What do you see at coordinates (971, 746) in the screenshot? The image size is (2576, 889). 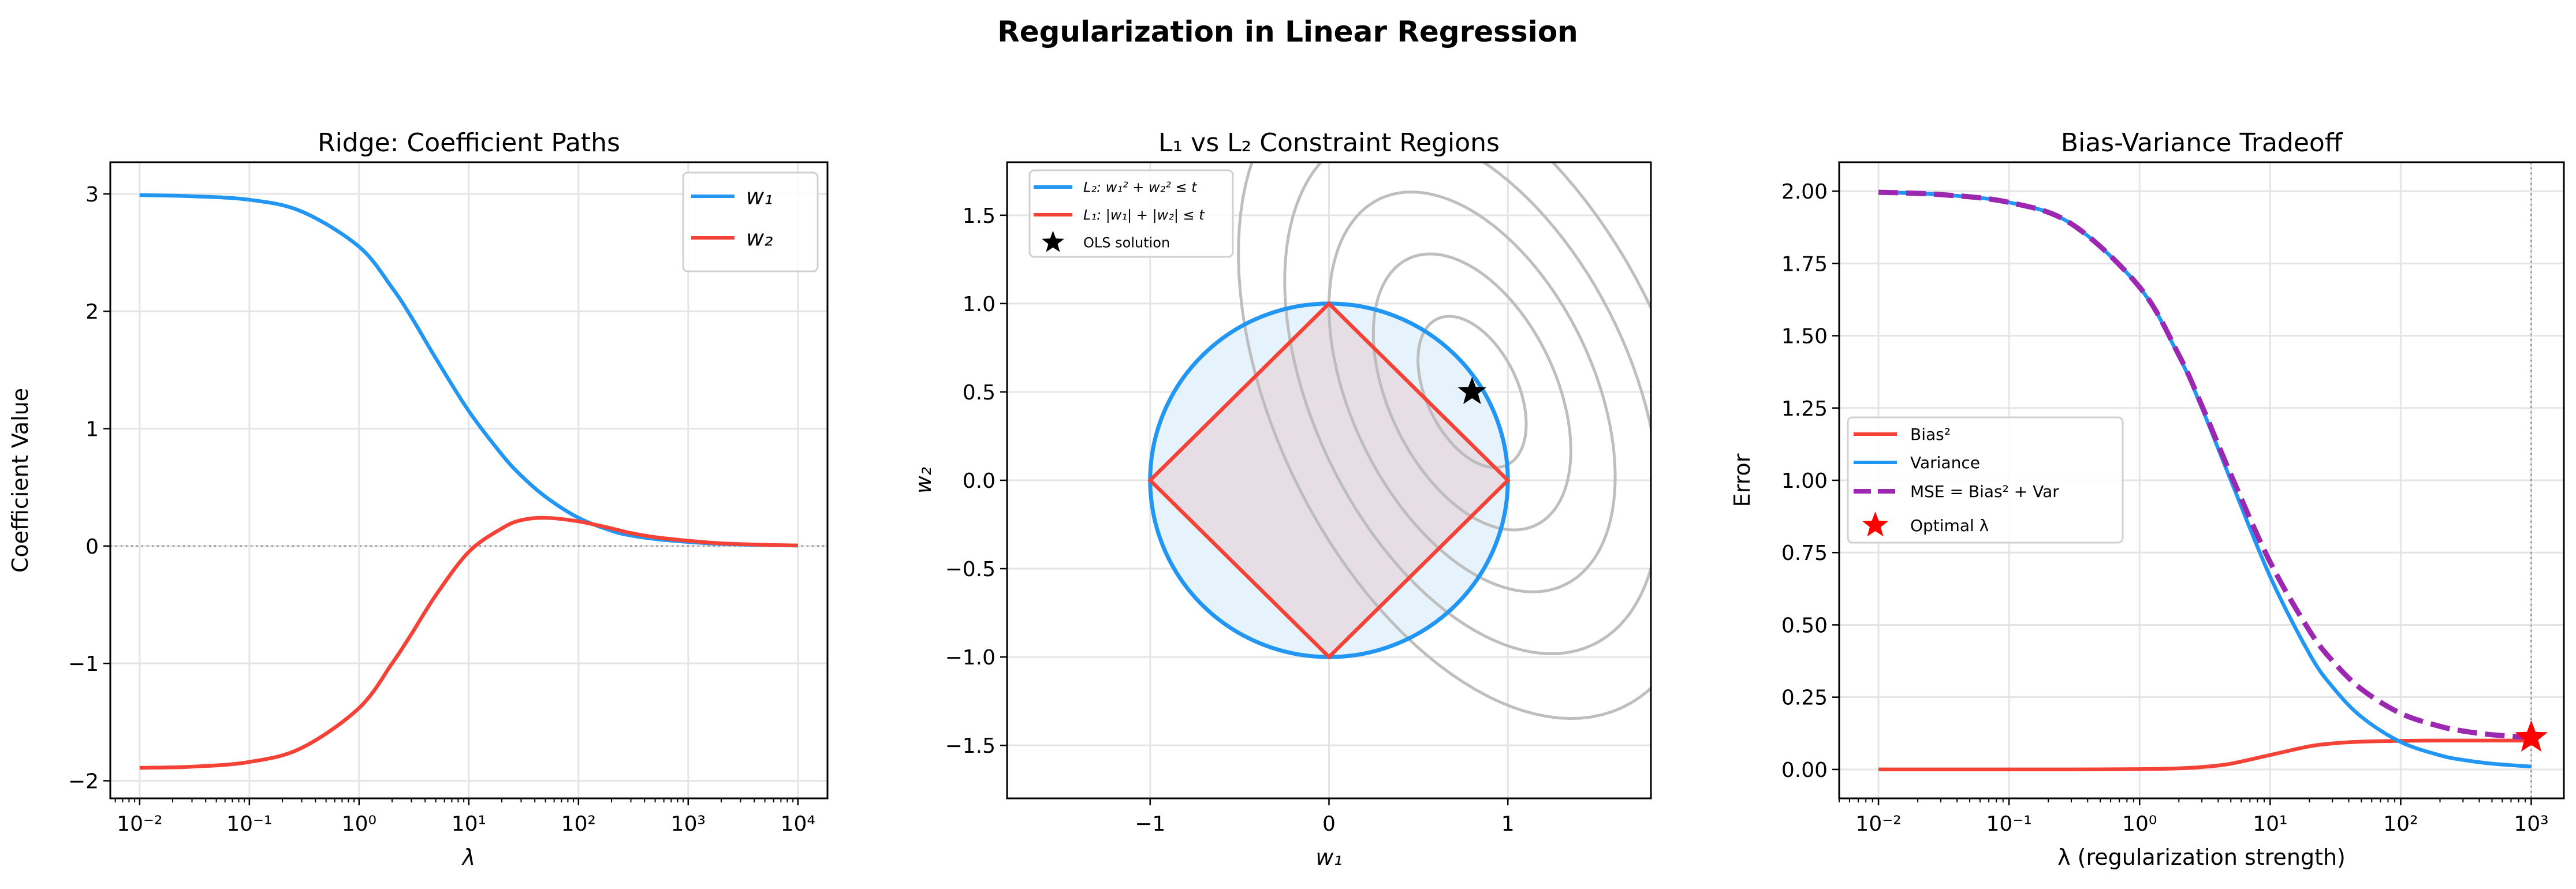 I see `y-tick-label: −1.5` at bounding box center [971, 746].